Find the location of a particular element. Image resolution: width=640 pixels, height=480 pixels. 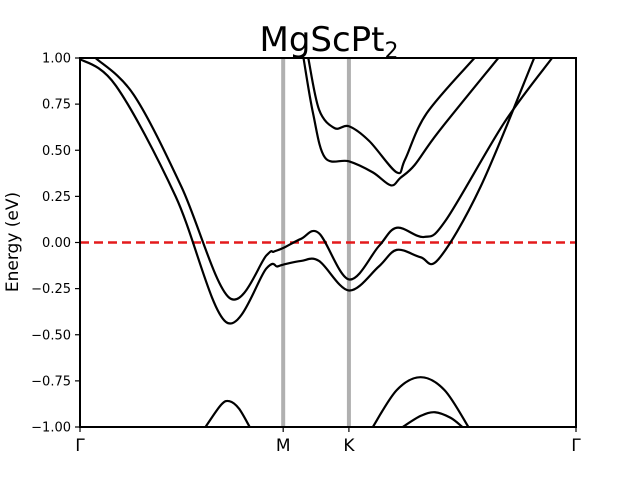

y-tick-label: −0.25 is located at coordinates (51, 289).